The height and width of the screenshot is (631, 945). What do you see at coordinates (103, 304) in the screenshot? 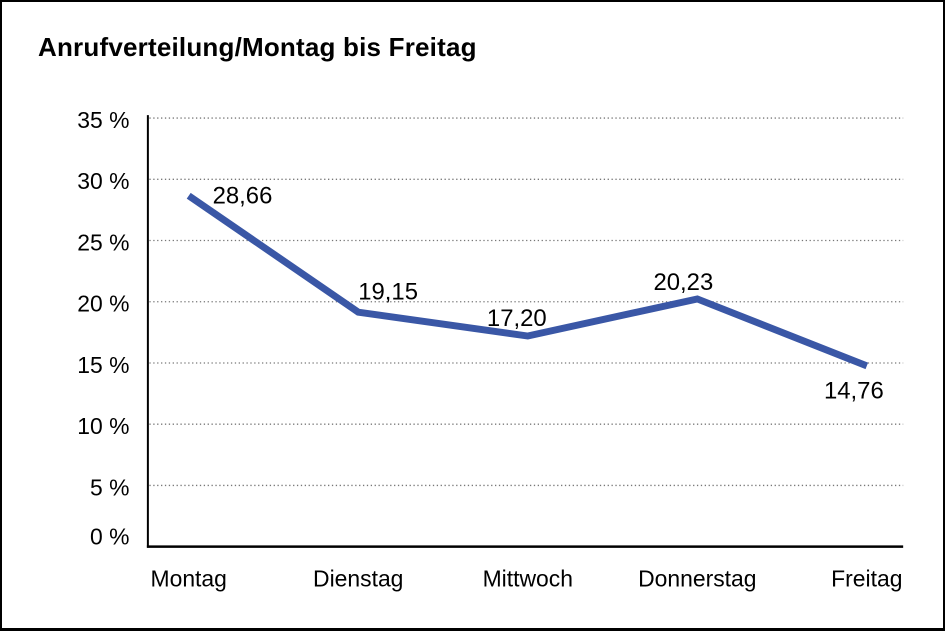
I see `y-tick-label: 20 %` at bounding box center [103, 304].